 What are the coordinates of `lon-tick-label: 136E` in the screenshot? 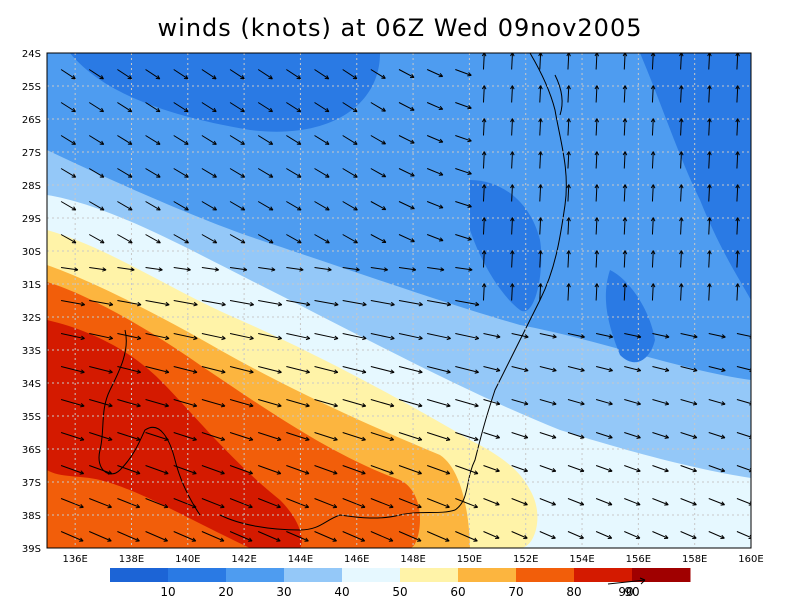 It's located at (74, 559).